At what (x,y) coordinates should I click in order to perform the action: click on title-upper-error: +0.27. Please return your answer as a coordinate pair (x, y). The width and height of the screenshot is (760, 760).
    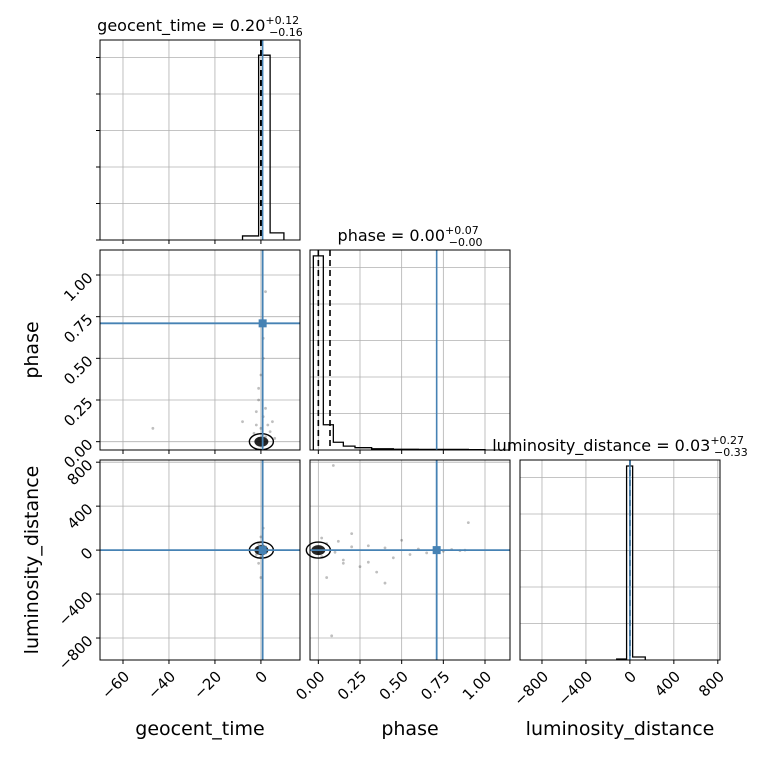
    Looking at the image, I should click on (727, 440).